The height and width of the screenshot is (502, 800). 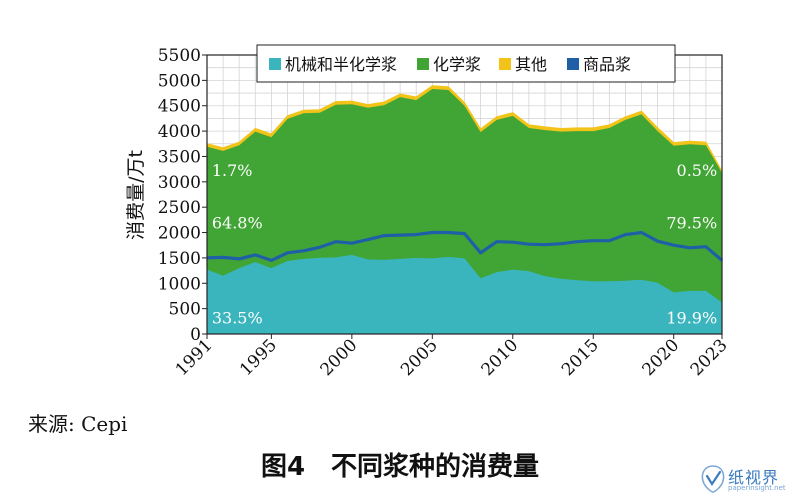 What do you see at coordinates (237, 222) in the screenshot?
I see `share-annotation: 64.8%` at bounding box center [237, 222].